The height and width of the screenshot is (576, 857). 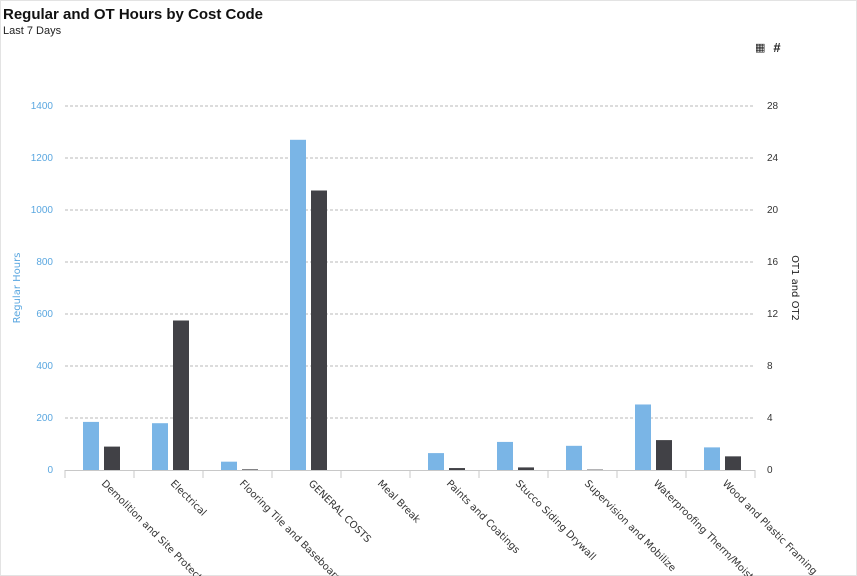 What do you see at coordinates (768, 48) in the screenshot?
I see `chart-toolbar: ▦ #` at bounding box center [768, 48].